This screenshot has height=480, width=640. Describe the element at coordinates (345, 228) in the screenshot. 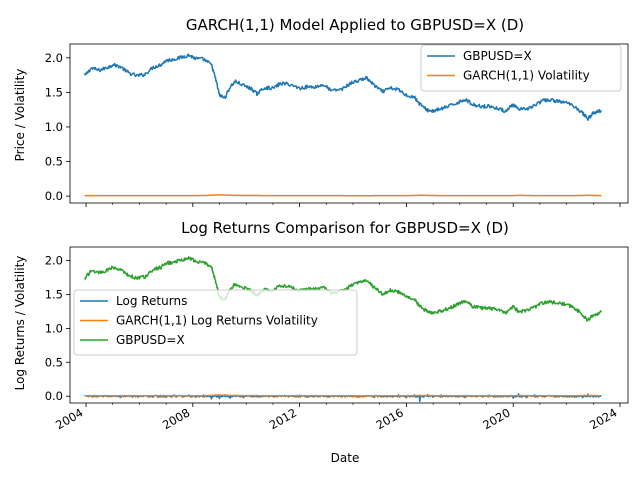

I see `bottom-chart-title: Log Returns Comparison for GBPUSD=X (D)` at that location.